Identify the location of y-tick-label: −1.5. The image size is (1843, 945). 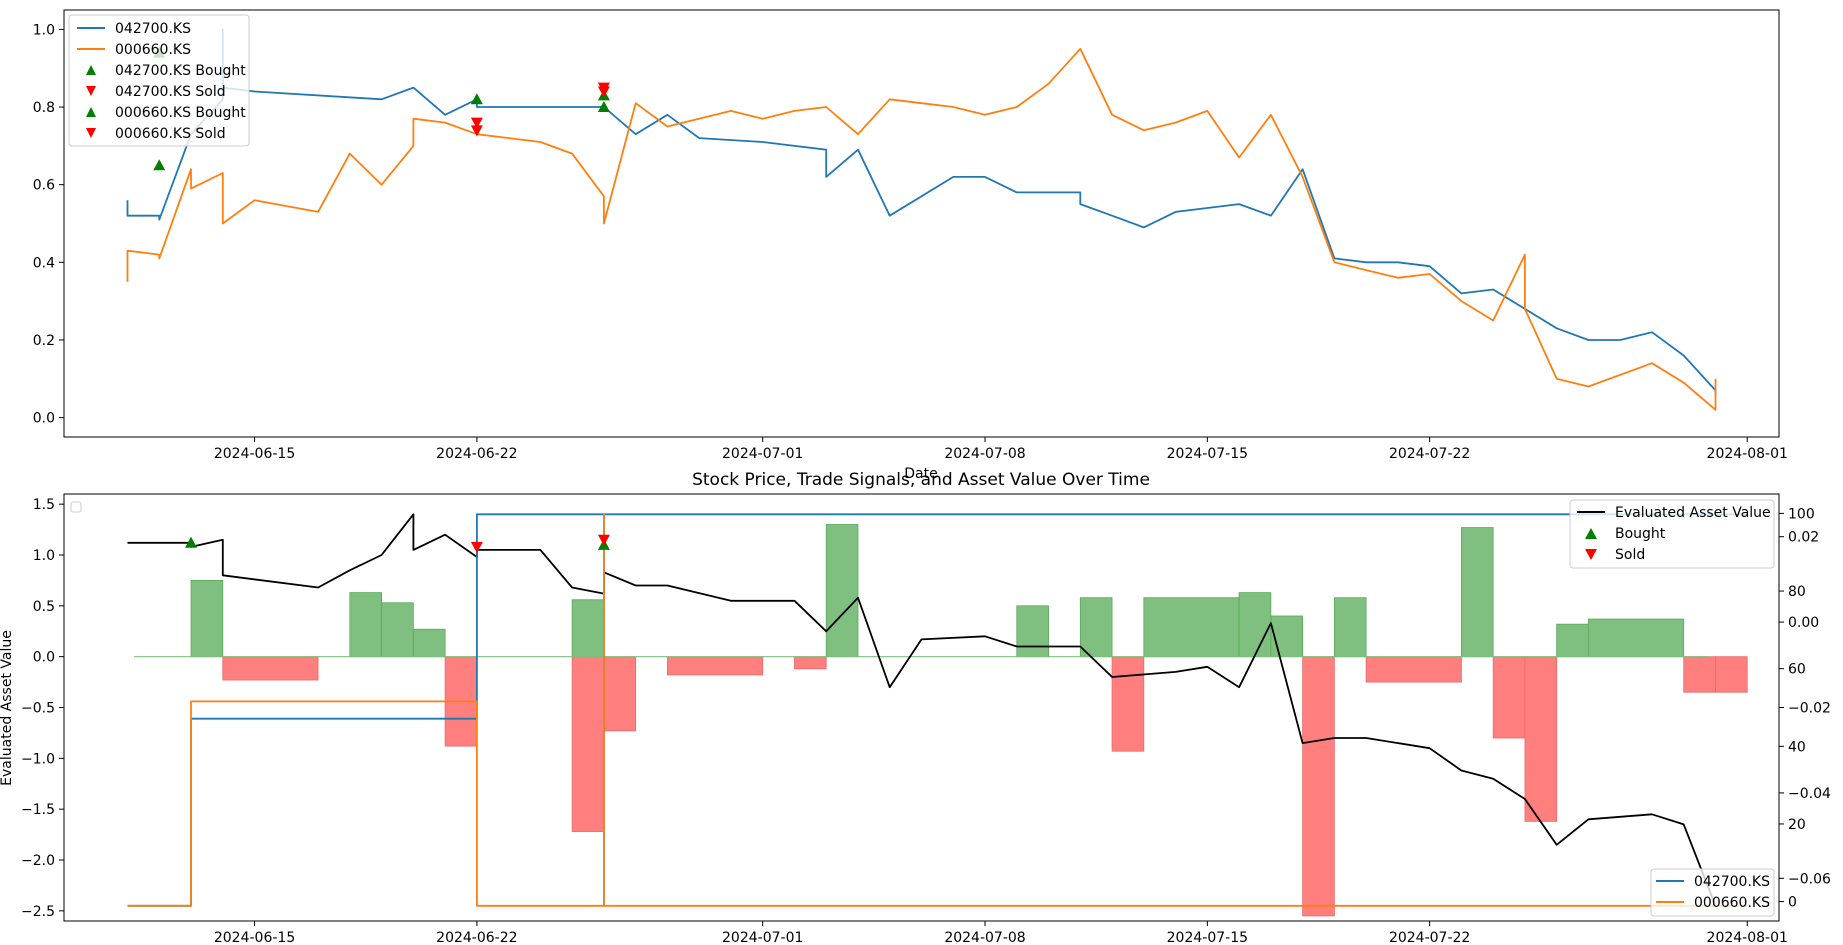
(38, 810).